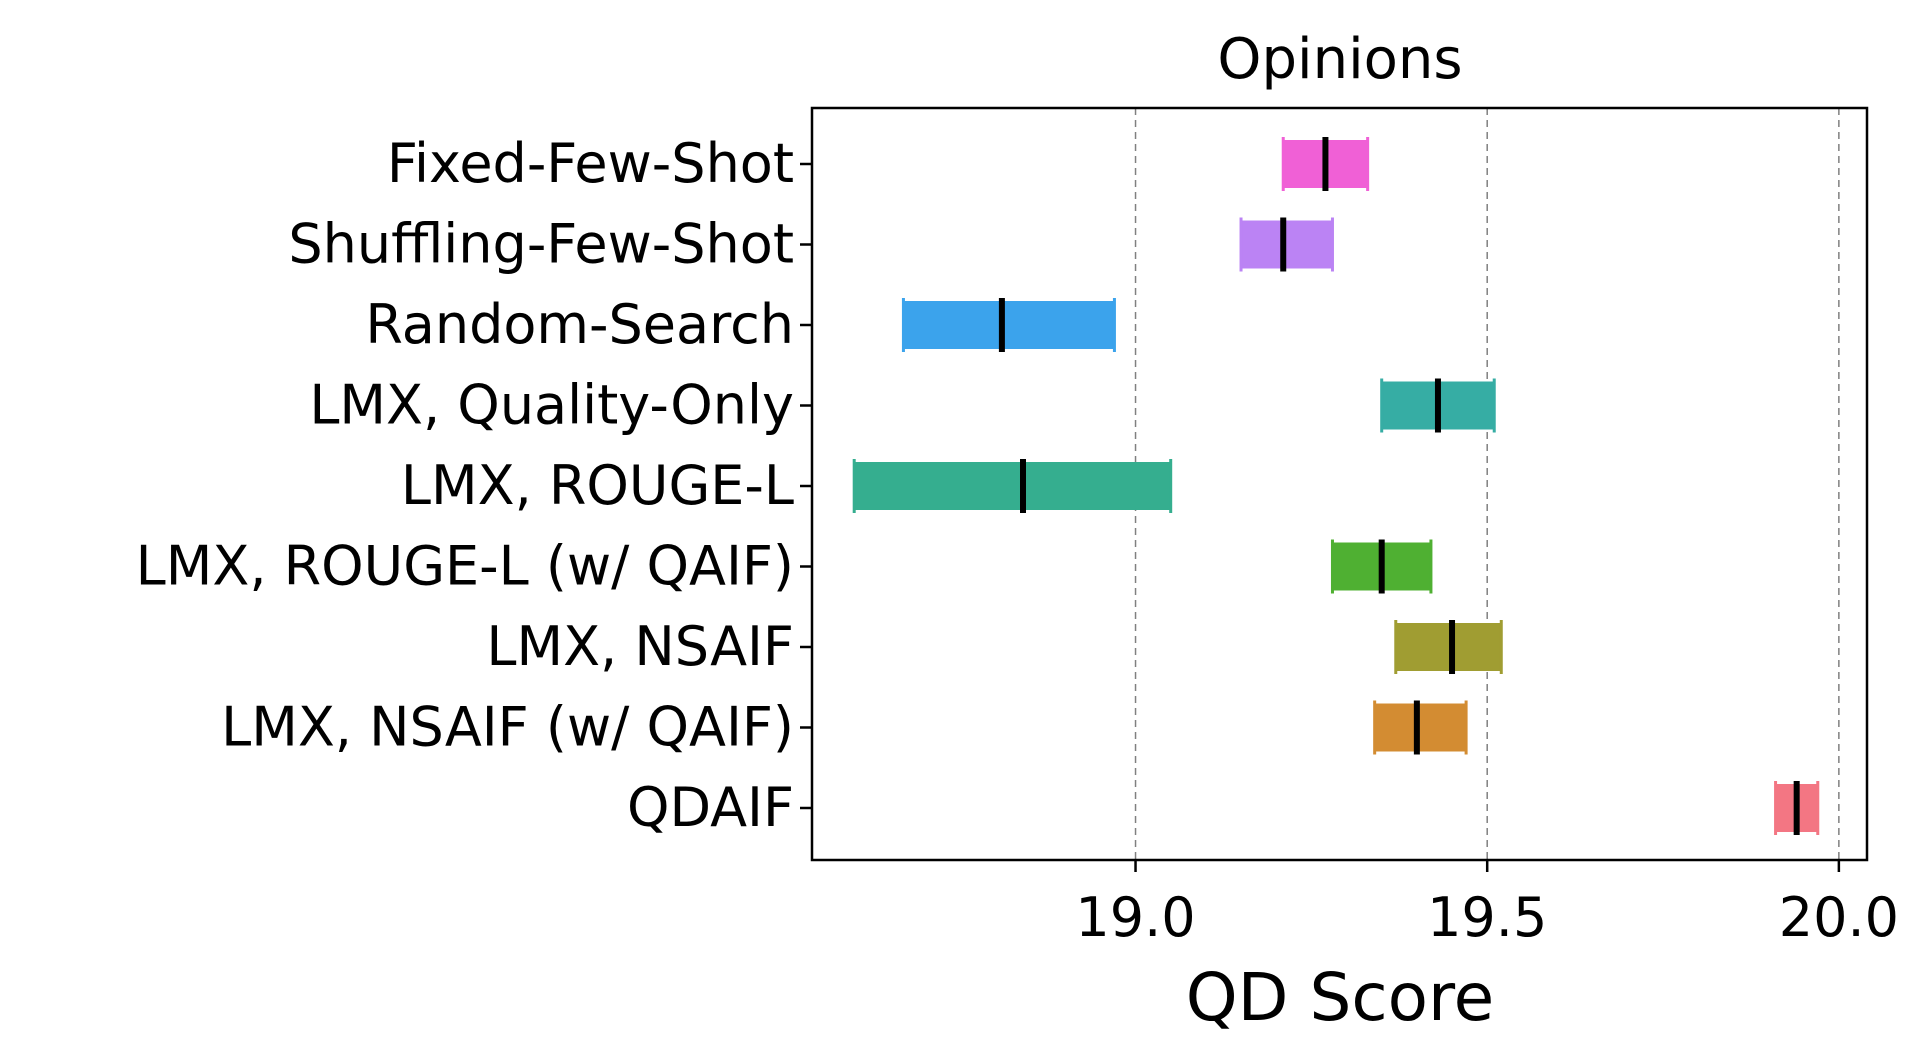  I want to click on x-axis-ticks: 19.0 19.5 20.0, so click(1487, 904).